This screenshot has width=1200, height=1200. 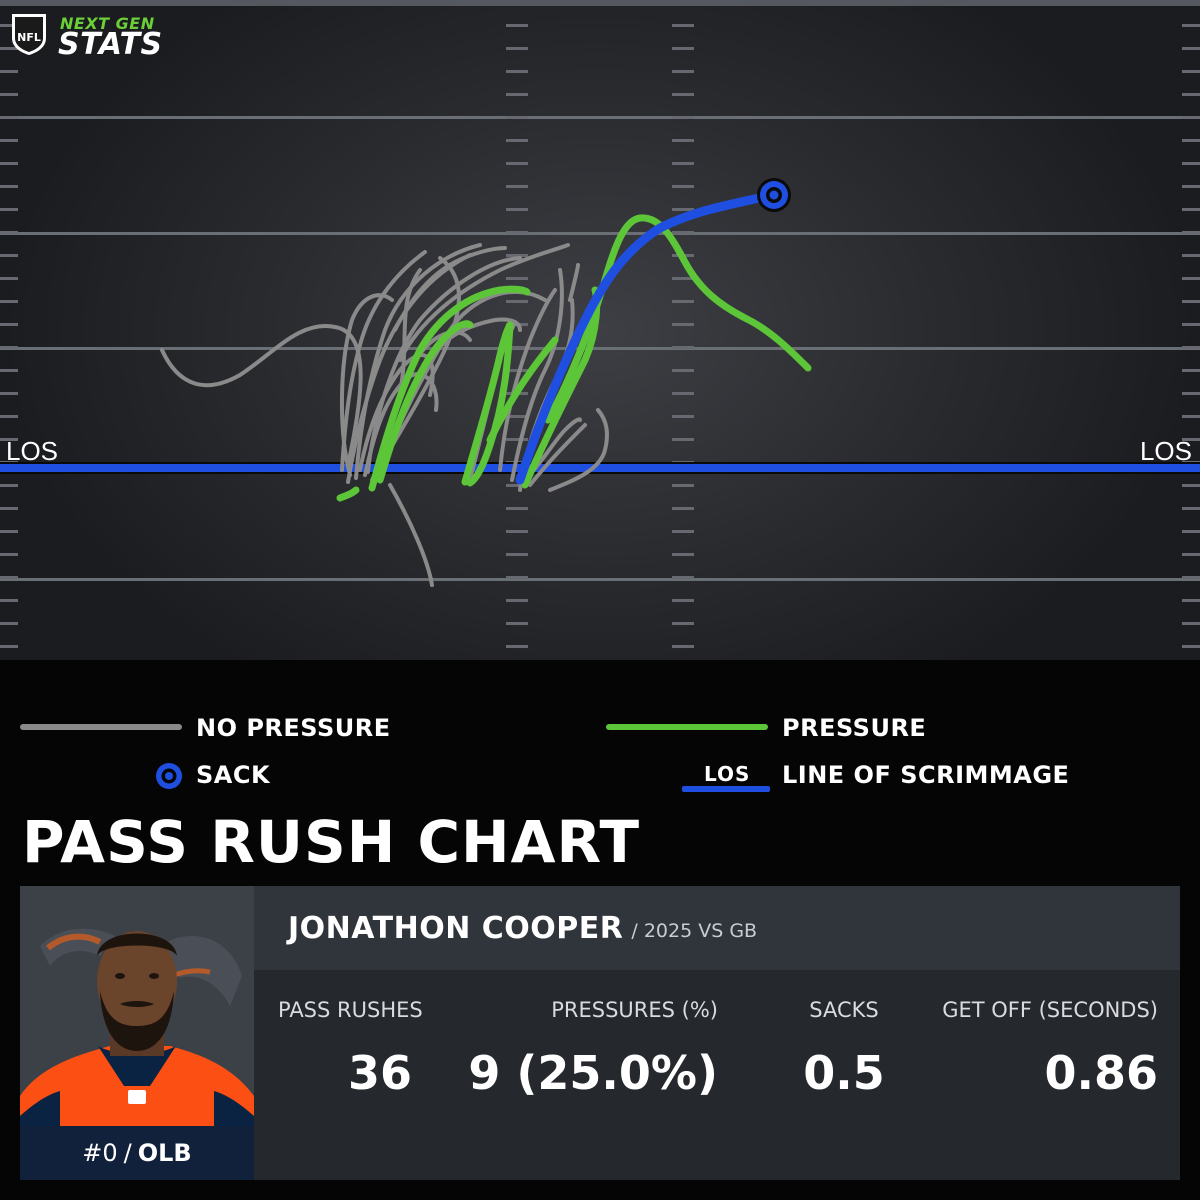 I want to click on player-name-bar: JONATHON COOPER / 2025 VS GB, so click(x=717, y=928).